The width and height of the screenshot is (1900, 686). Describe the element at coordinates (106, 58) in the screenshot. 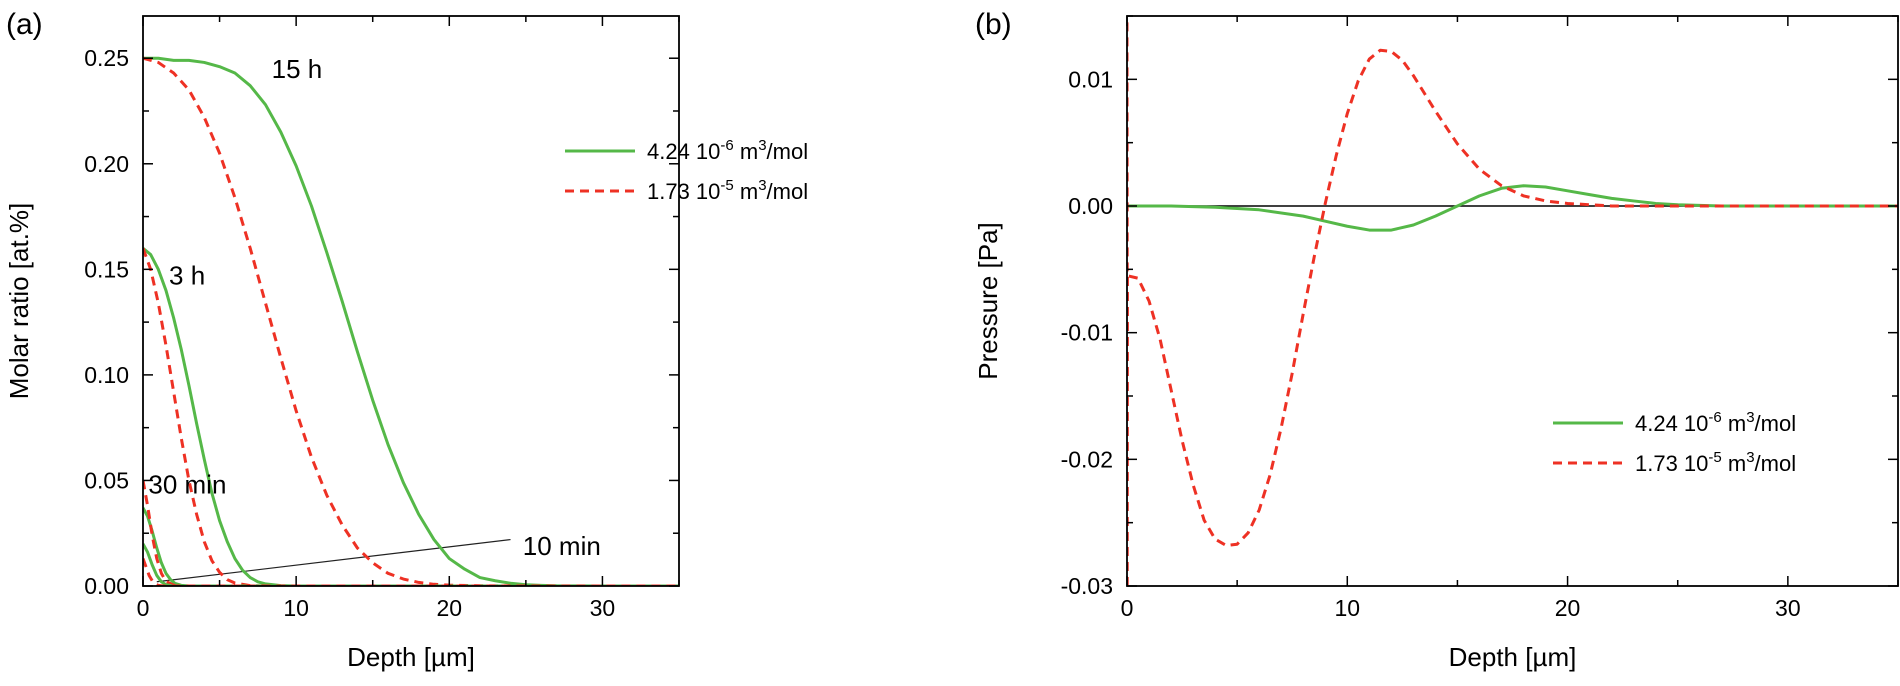

I see `y-tick-label: 0.25` at that location.